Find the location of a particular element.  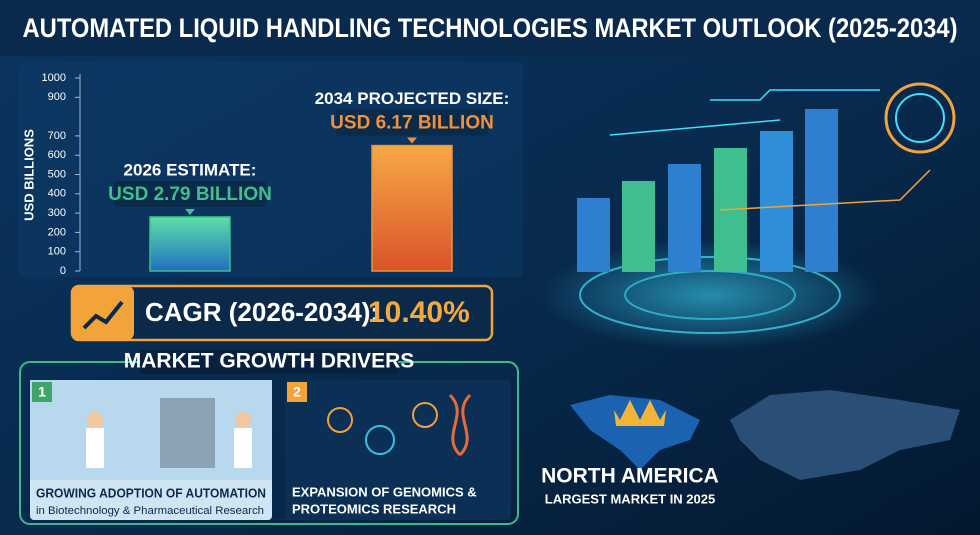

drivers-title: MARKET GROWTH DRIVERS is located at coordinates (269, 361).